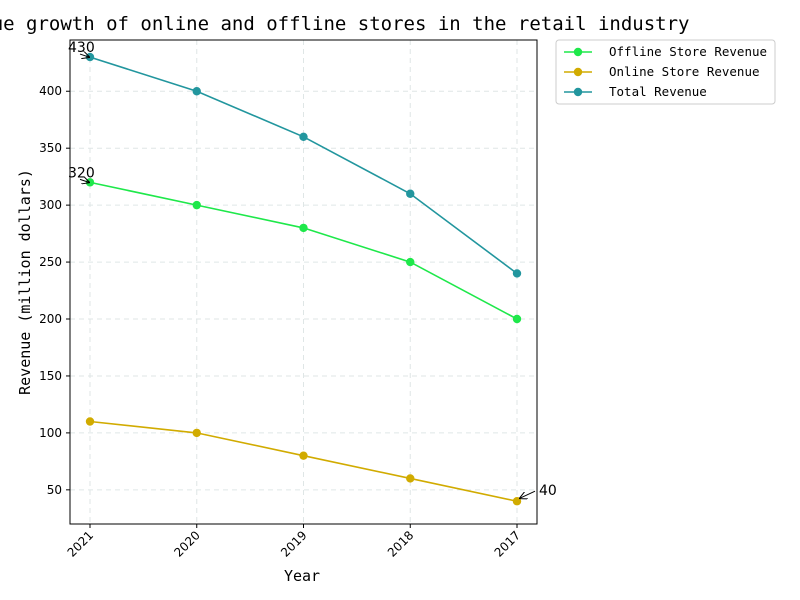 Image resolution: width=800 pixels, height=600 pixels. I want to click on series-line, so click(303, 461).